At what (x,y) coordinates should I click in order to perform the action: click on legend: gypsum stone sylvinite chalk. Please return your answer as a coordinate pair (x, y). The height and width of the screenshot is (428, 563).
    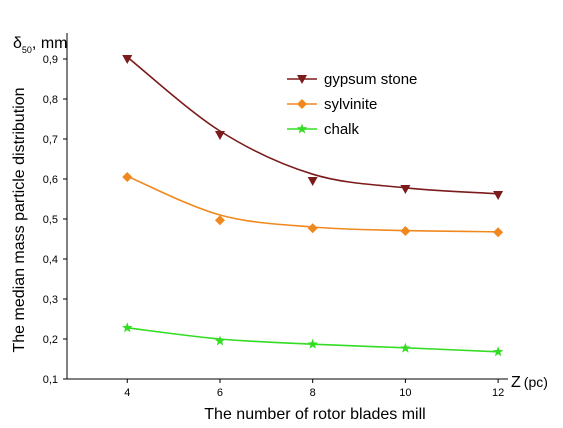
    Looking at the image, I should click on (352, 104).